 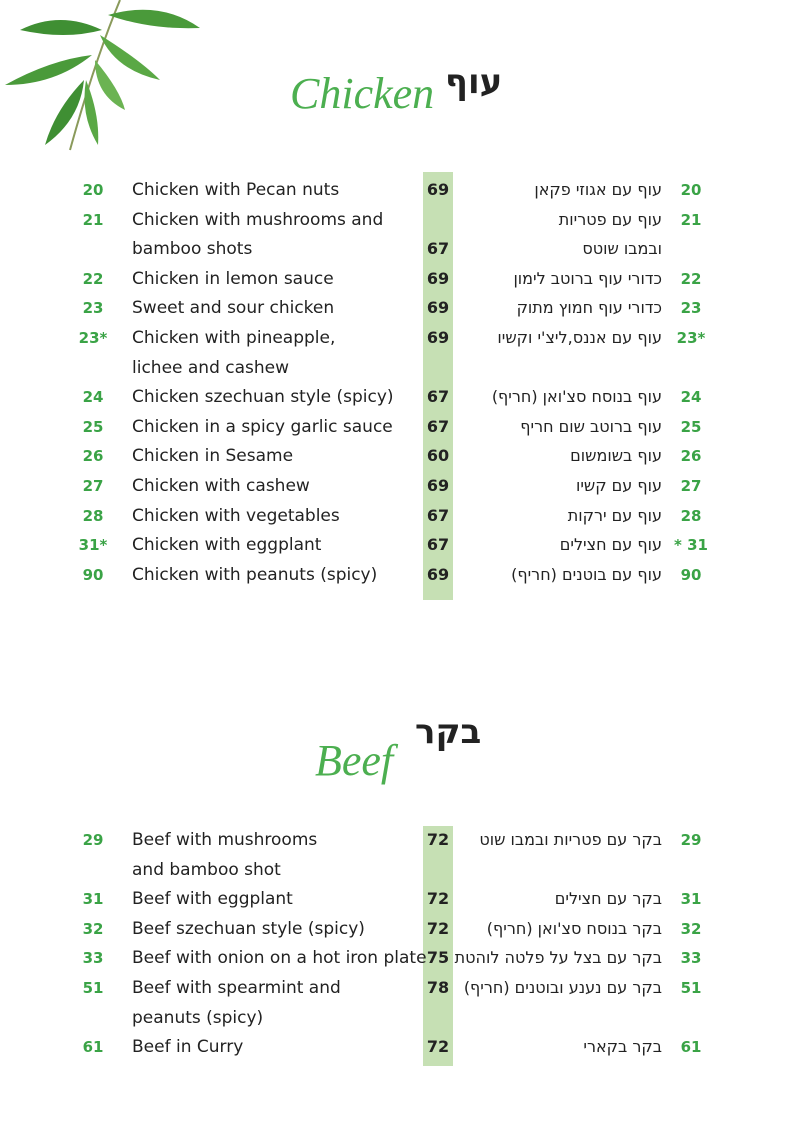 I want to click on item-hebrew: בקר עם פטריות ובמבו שוט, so click(x=570, y=839).